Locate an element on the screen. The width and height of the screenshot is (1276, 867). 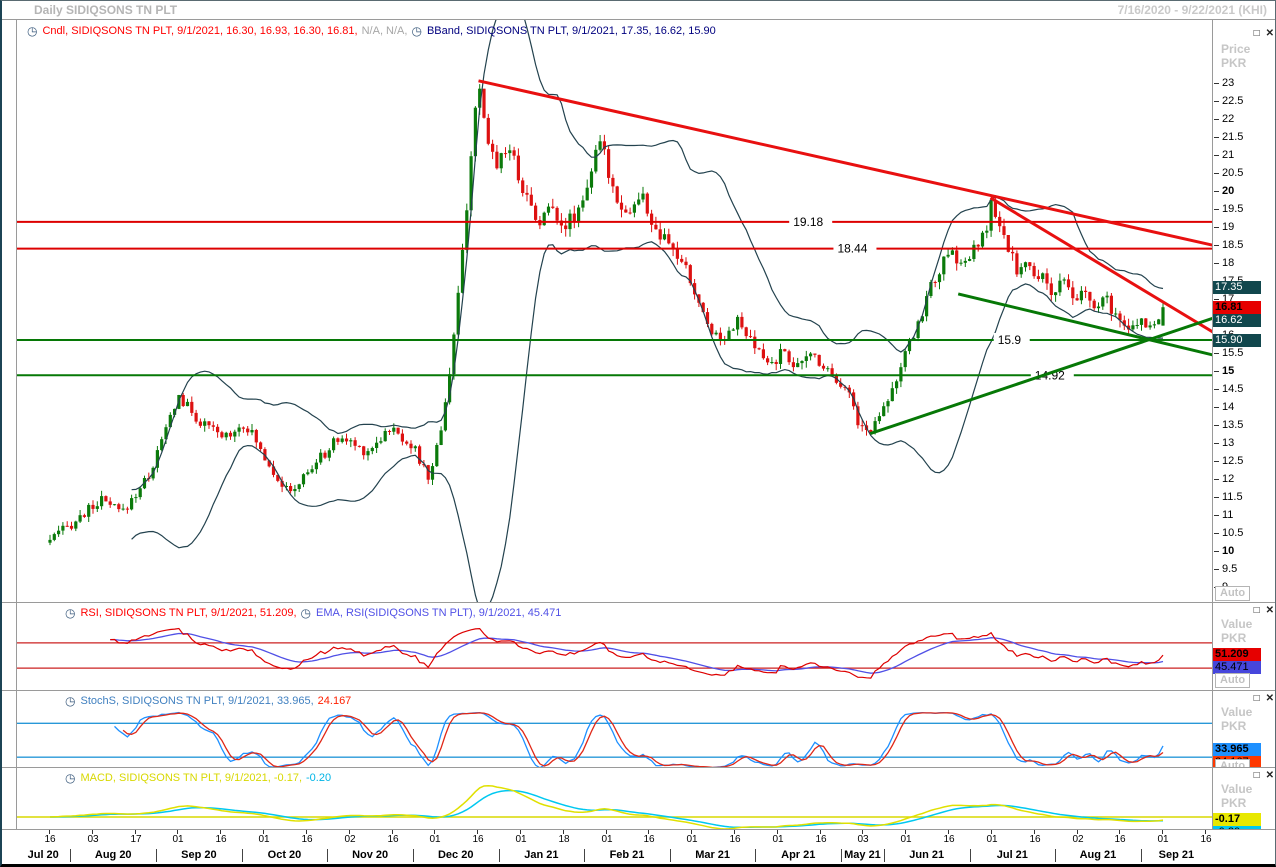
macd-axis: □✕ Value PKR -0.17-0.20 is located at coordinates (1243, 798).